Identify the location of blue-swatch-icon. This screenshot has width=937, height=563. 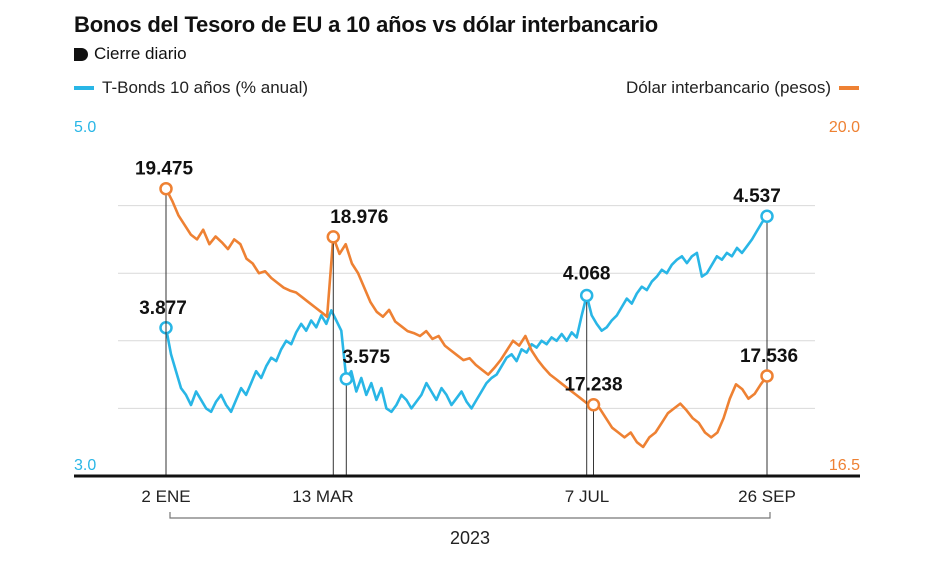
(84, 88).